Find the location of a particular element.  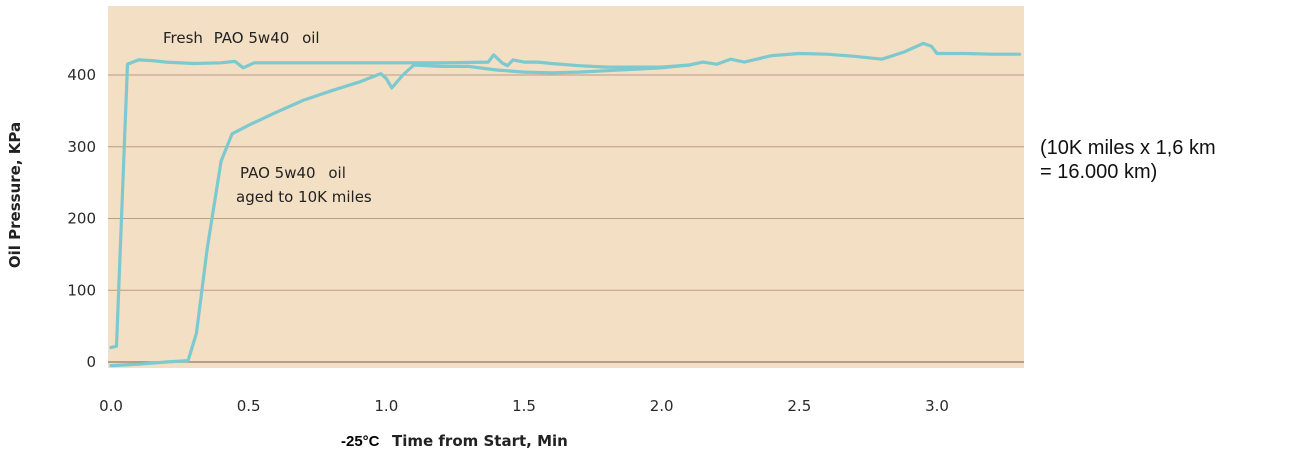

unit-conversion-note: (10K miles x 1,6 km = 16.000 km) is located at coordinates (1165, 160).